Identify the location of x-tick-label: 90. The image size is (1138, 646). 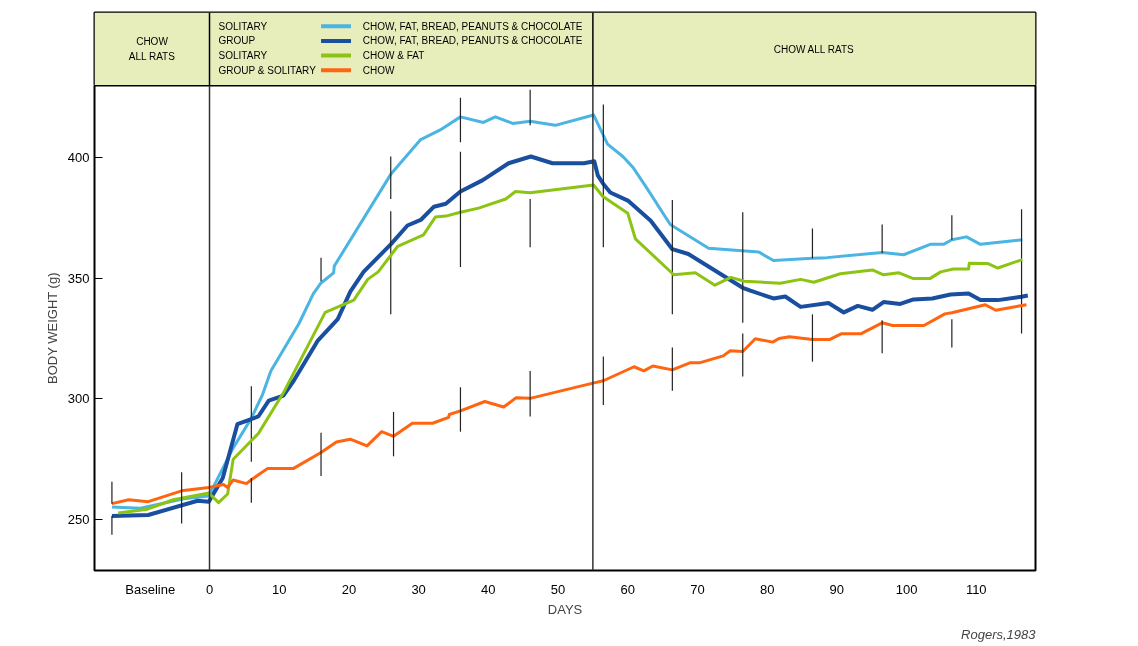
(837, 589).